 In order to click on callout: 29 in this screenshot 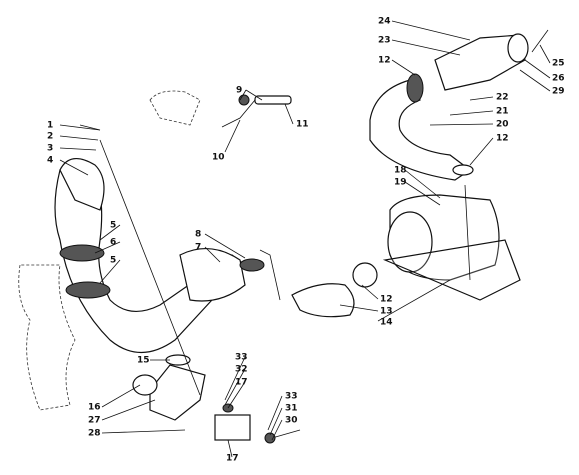, I will do `click(558, 92)`.